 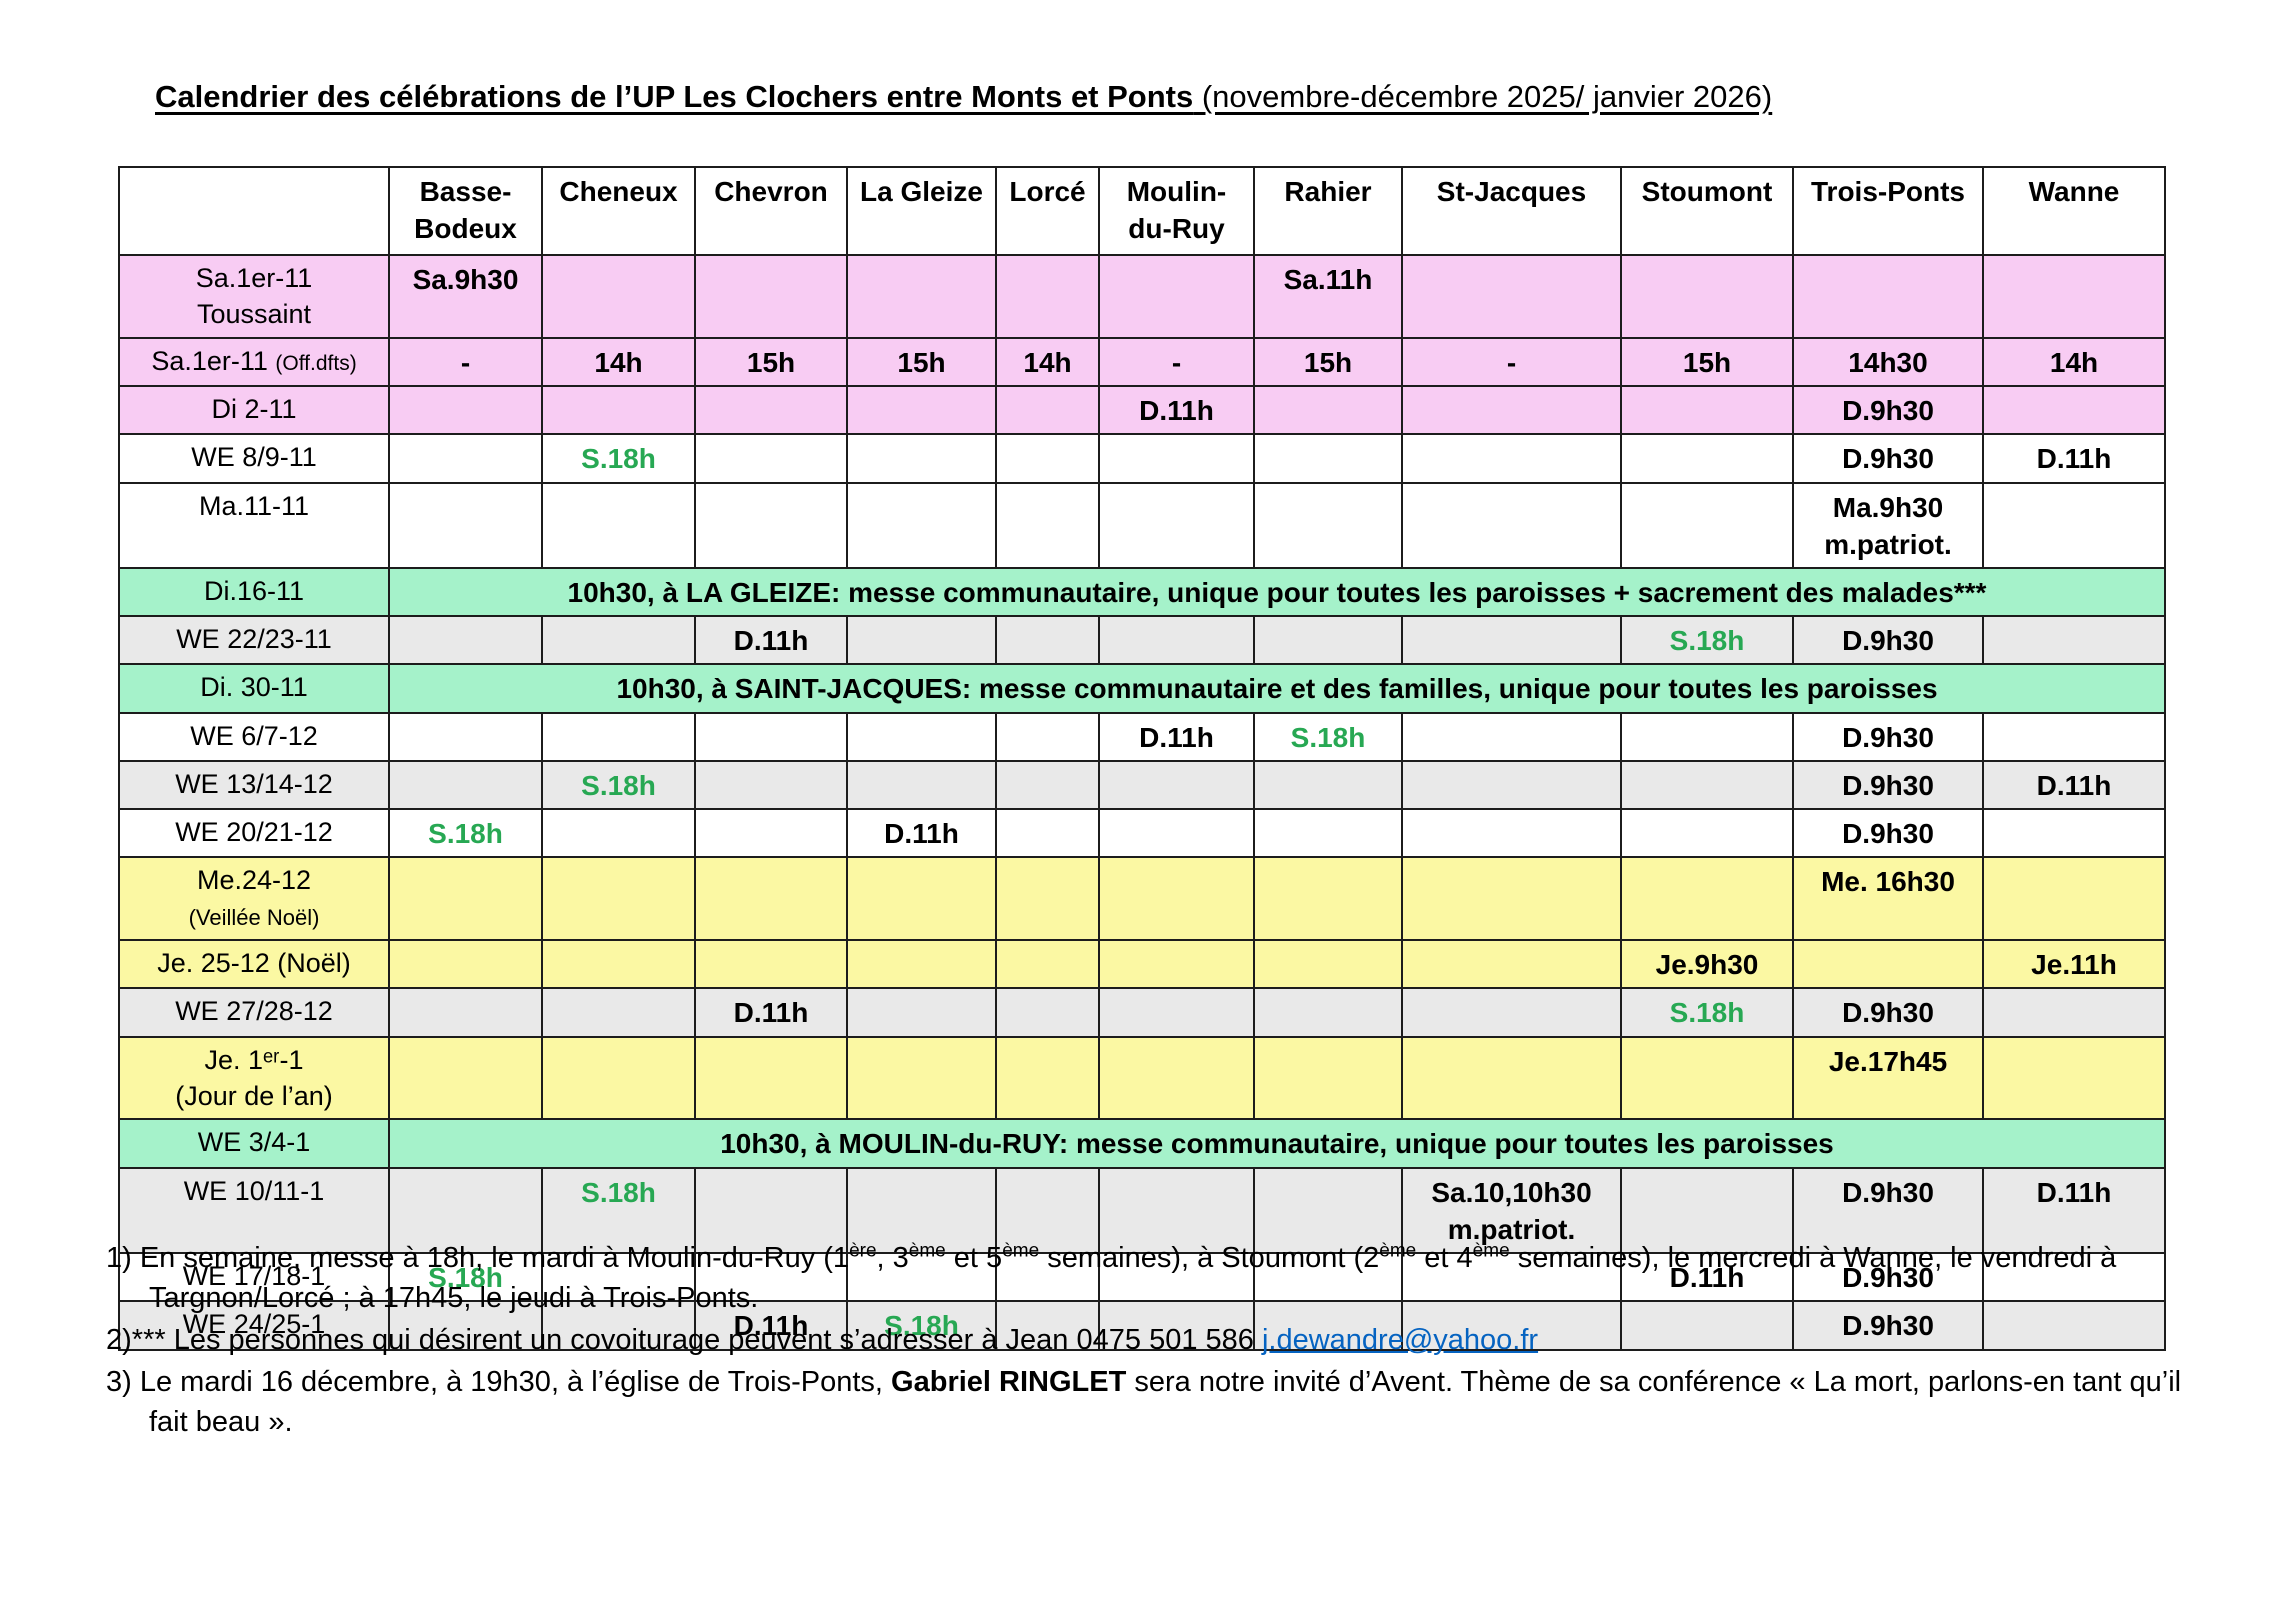 I want to click on date-label-text: Di.16-11, so click(x=254, y=590).